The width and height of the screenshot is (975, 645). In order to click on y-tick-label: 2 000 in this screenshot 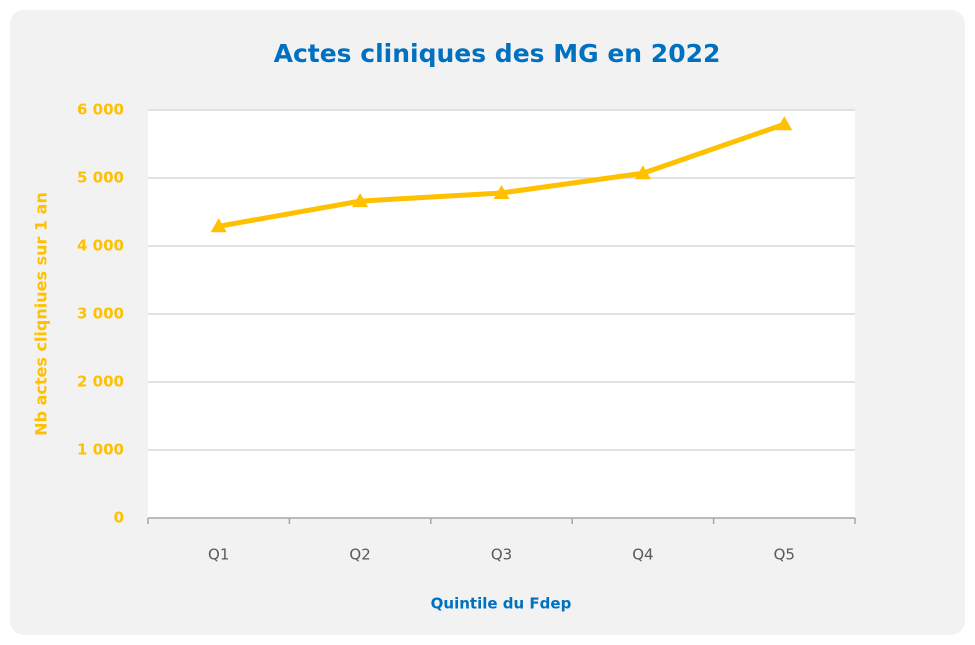, I will do `click(100, 382)`.